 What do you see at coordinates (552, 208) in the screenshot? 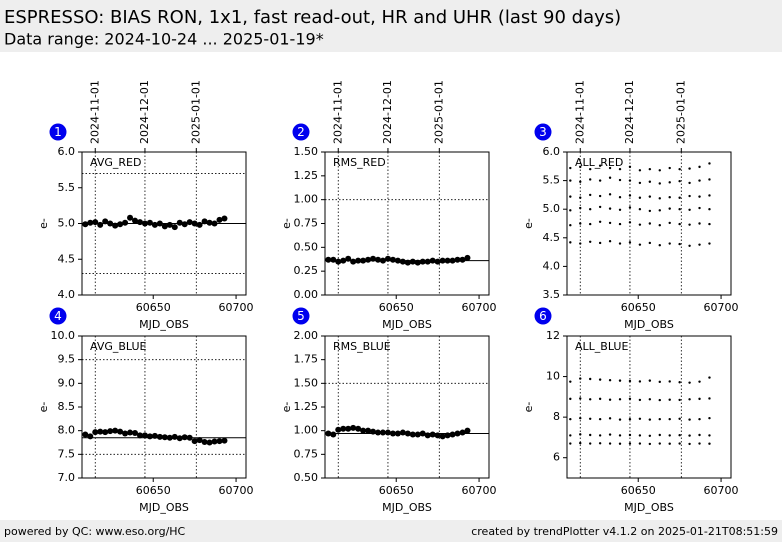
I see `y-tick-label: 5.0` at bounding box center [552, 208].